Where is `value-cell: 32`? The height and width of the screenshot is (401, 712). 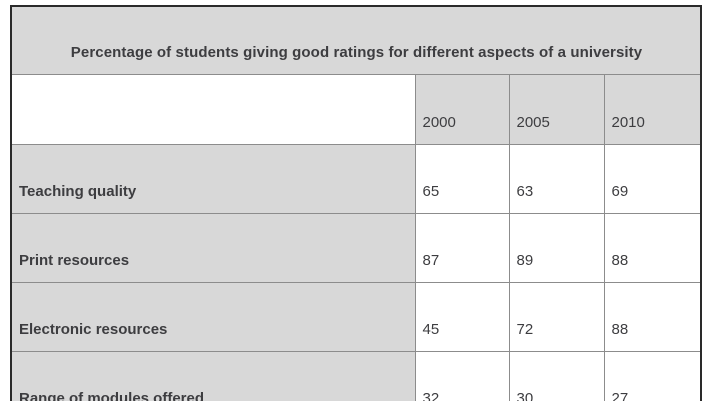
value-cell: 32 is located at coordinates (462, 376).